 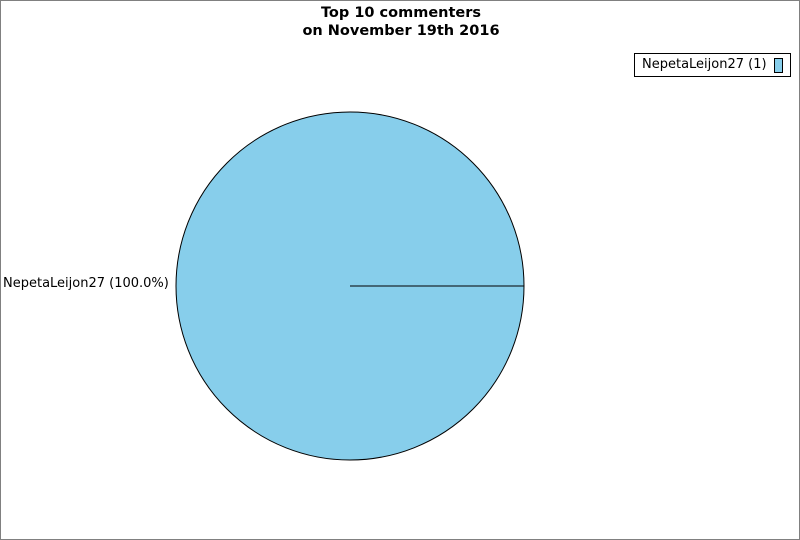 I want to click on chart-title-line-1: Top 10 commenters, so click(x=401, y=13).